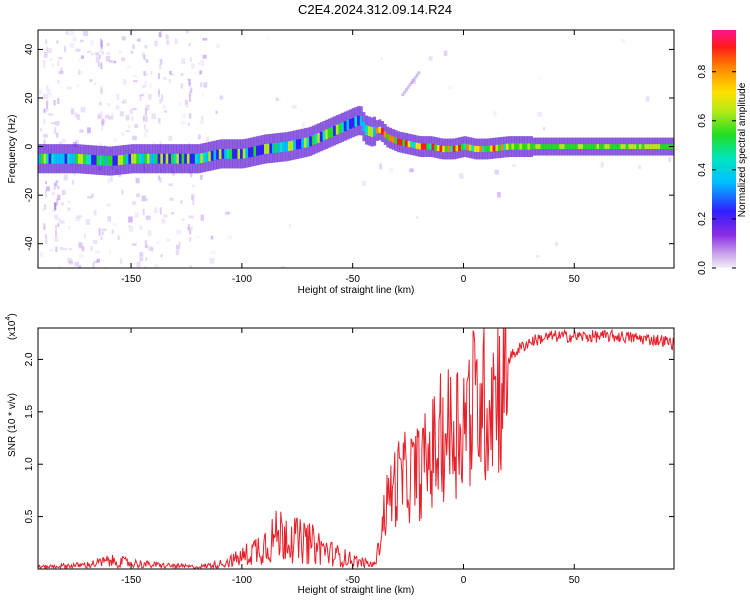 Image resolution: width=750 pixels, height=600 pixels. Describe the element at coordinates (131, 580) in the screenshot. I see `x-tick-label: -150` at that location.